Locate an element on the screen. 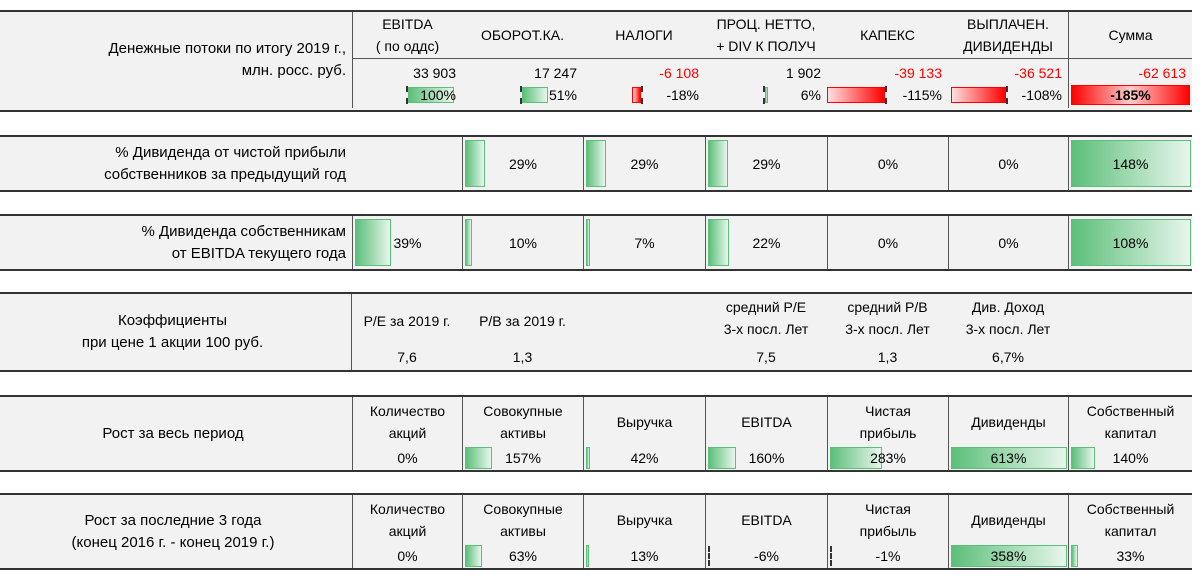  label-line: млн. росс. руб. is located at coordinates (293, 70).